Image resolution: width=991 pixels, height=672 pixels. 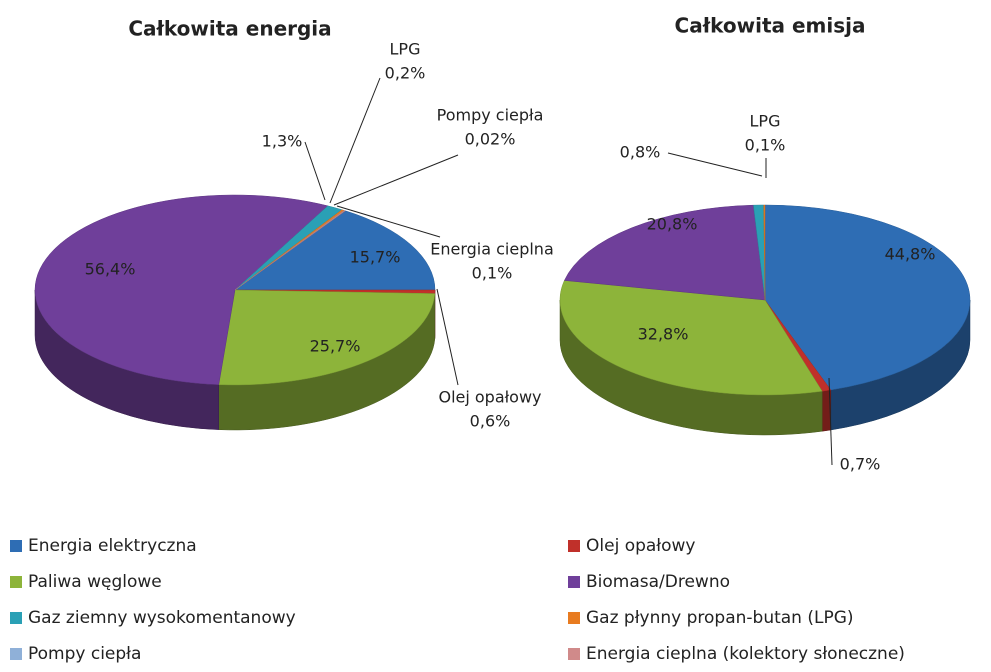 I want to click on legend-label: Energia elektryczna, so click(x=112, y=546).